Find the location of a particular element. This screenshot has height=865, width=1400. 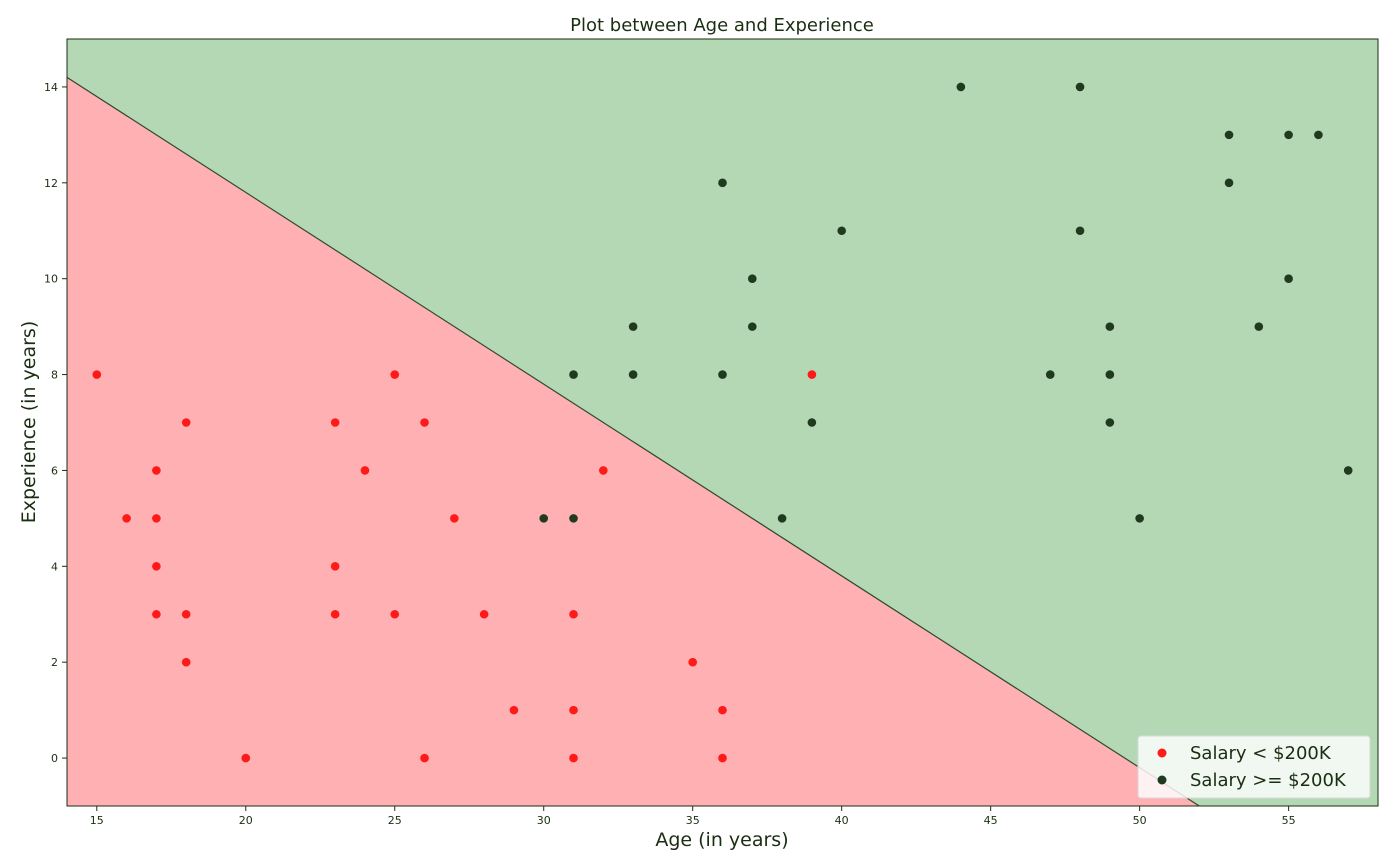

x-tick-label: 25 is located at coordinates (395, 820).